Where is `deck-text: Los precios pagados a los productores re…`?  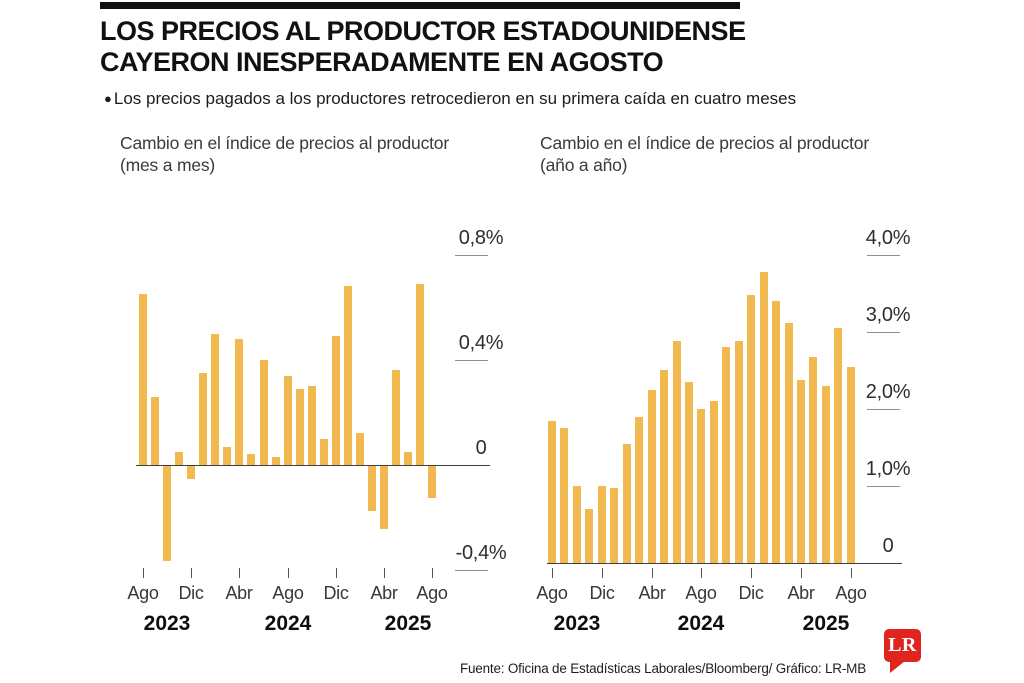 deck-text: Los precios pagados a los productores re… is located at coordinates (455, 98).